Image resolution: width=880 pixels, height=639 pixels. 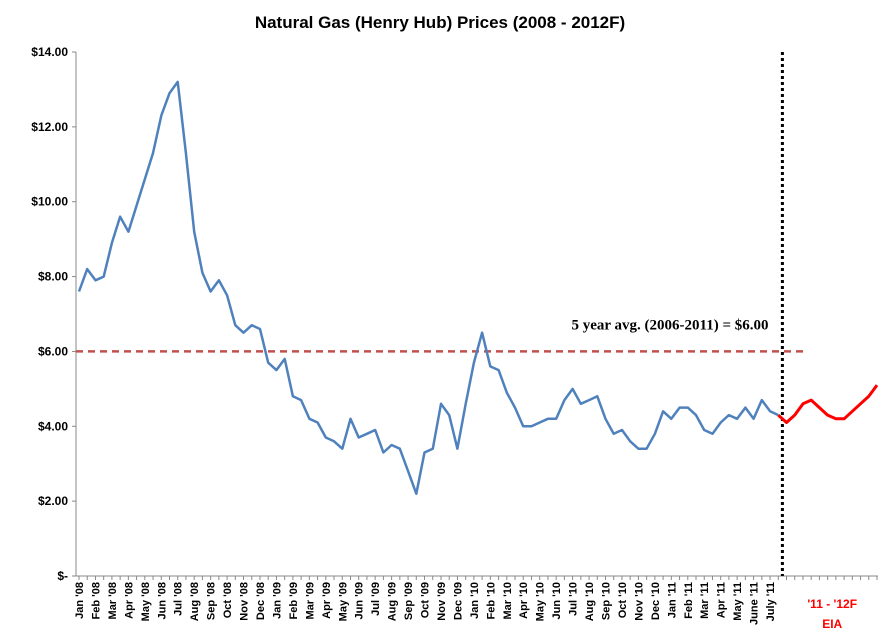 What do you see at coordinates (491, 600) in the screenshot?
I see `x-tick-label: Feb '10` at bounding box center [491, 600].